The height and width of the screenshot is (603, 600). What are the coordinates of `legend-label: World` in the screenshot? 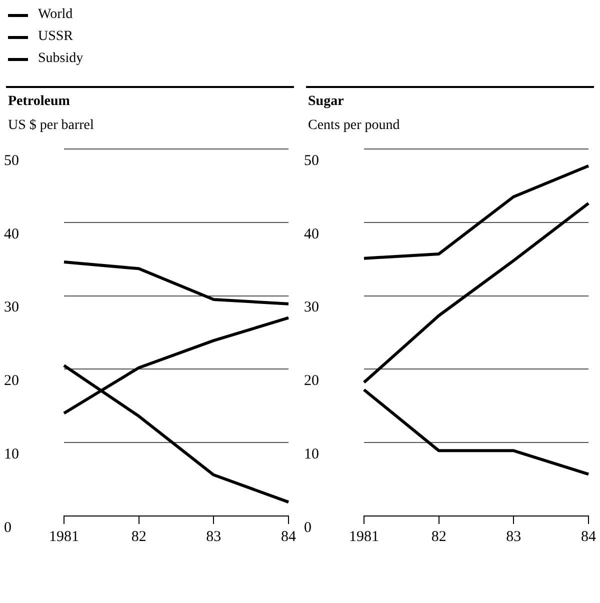 It's located at (55, 15).